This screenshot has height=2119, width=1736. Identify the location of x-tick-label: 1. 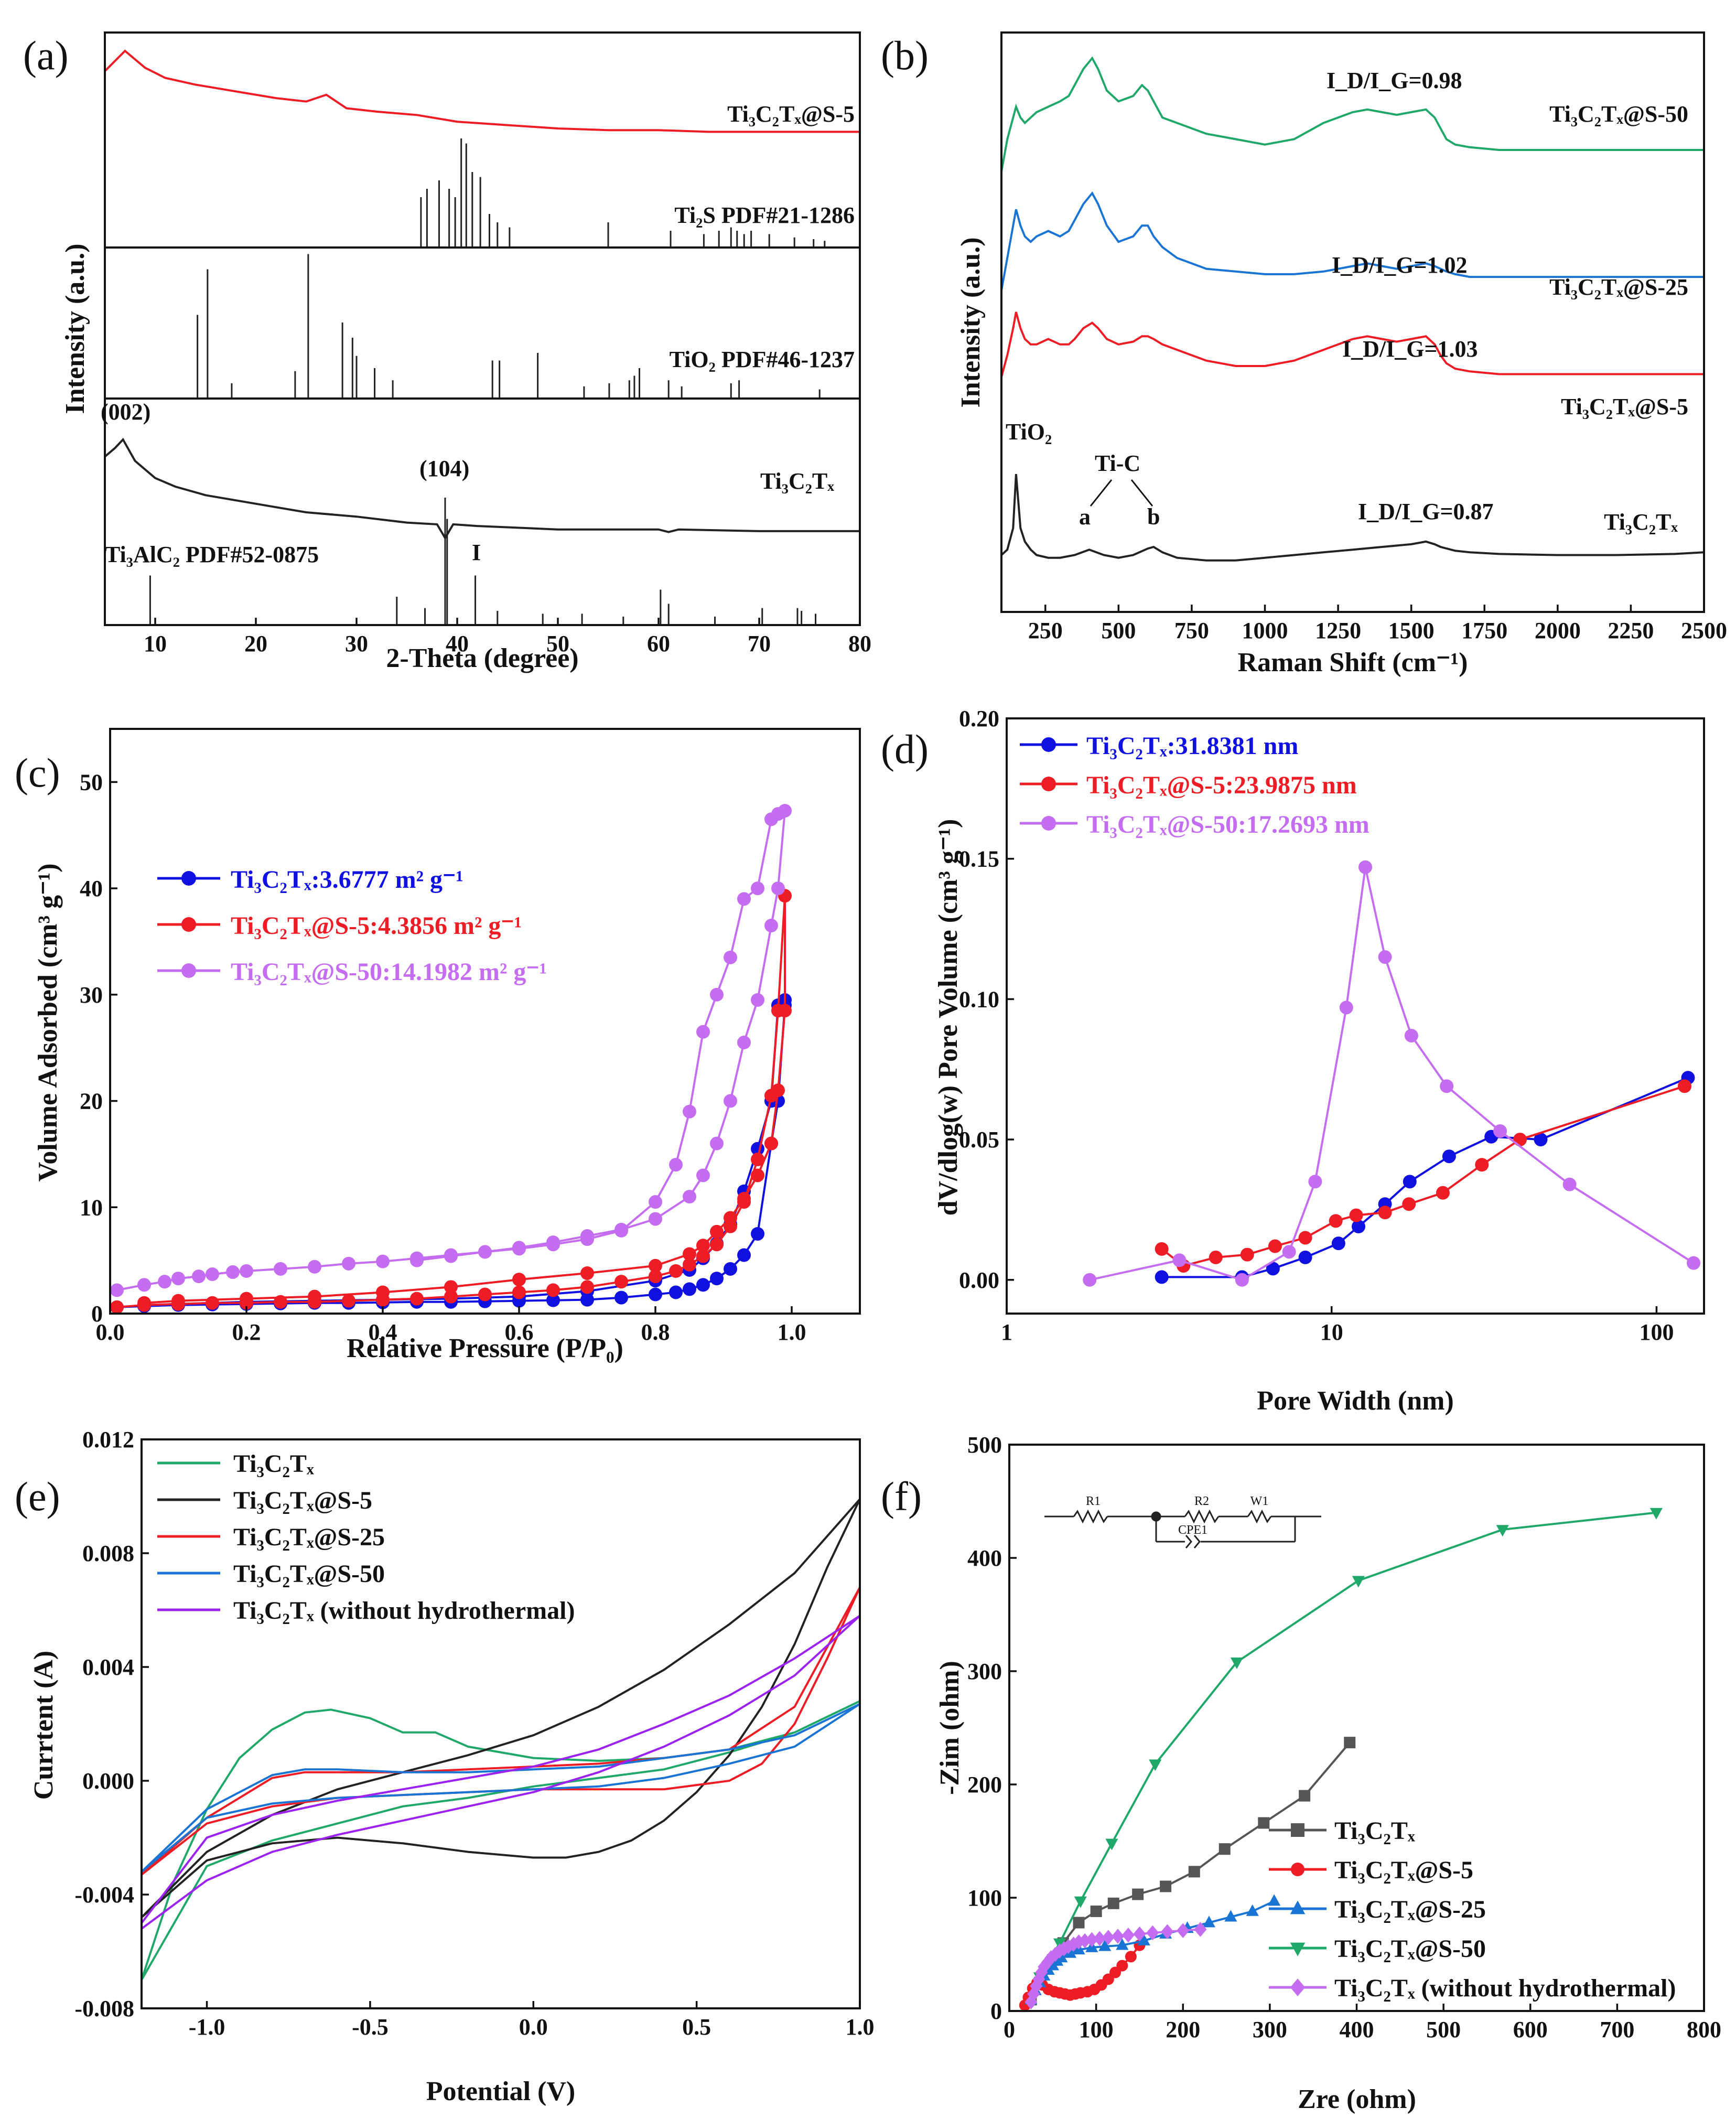
(1007, 1332).